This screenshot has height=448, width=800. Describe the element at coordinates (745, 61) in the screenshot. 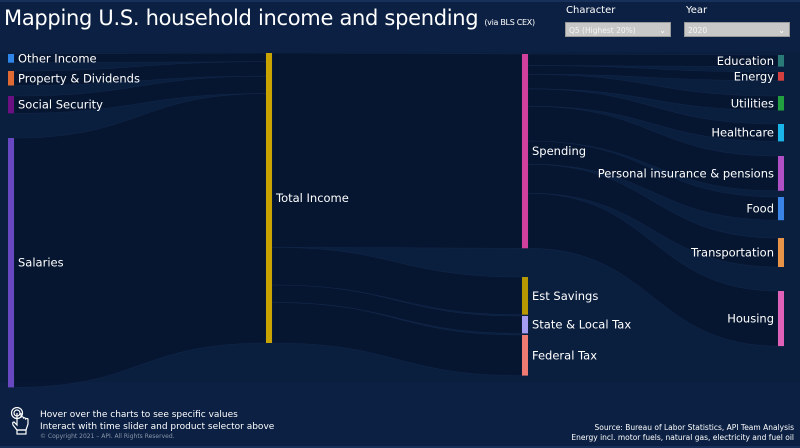

I see `node-label-education: Education` at that location.